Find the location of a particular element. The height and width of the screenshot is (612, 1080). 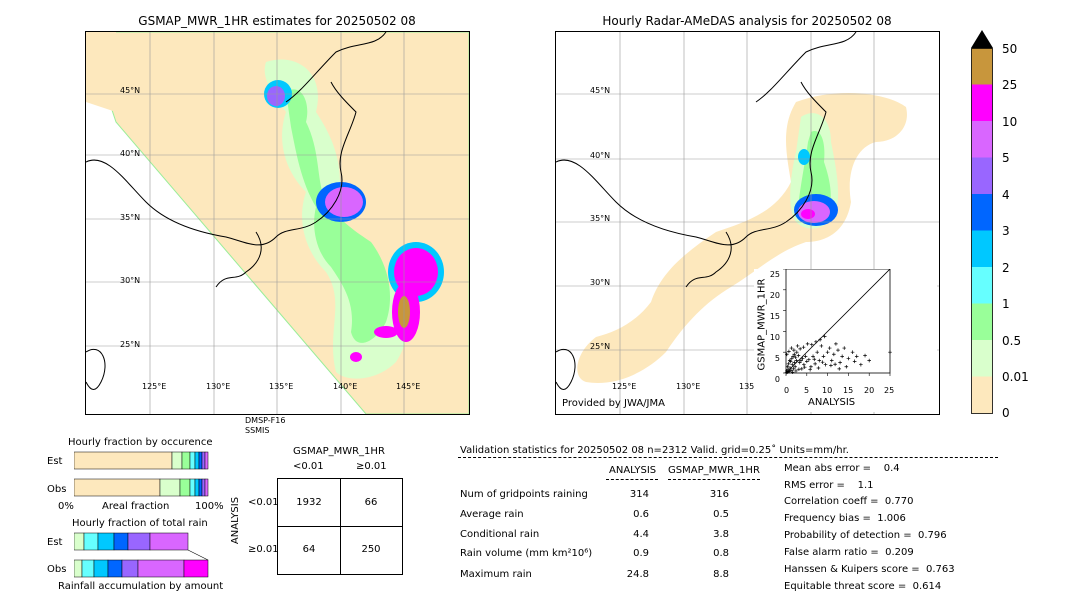

satellite-label: DMSP-F16 SSMIS is located at coordinates (265, 426).